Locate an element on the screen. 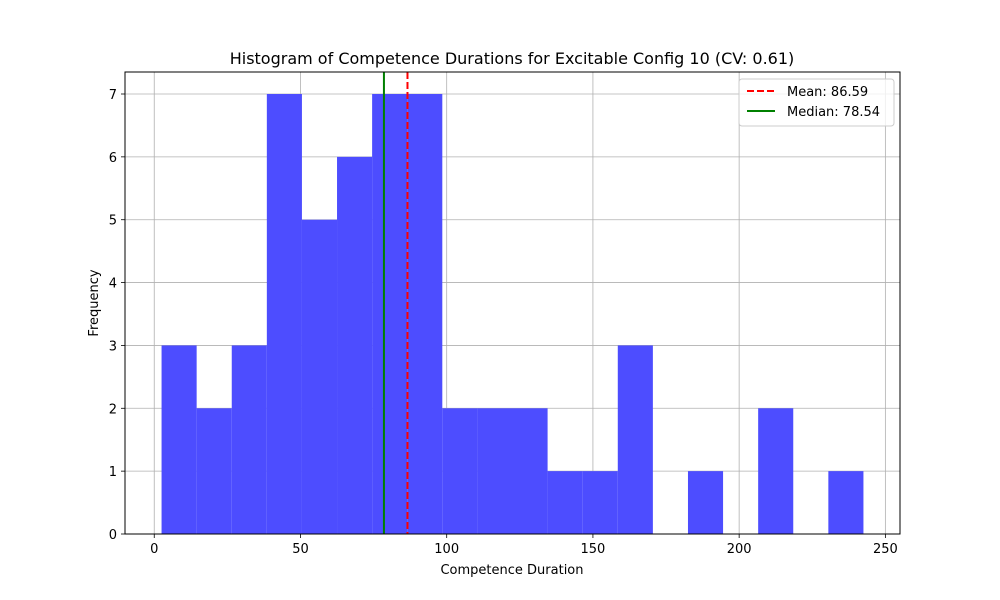 This screenshot has width=1000, height=600. x-tick-label: 0 is located at coordinates (154, 549).